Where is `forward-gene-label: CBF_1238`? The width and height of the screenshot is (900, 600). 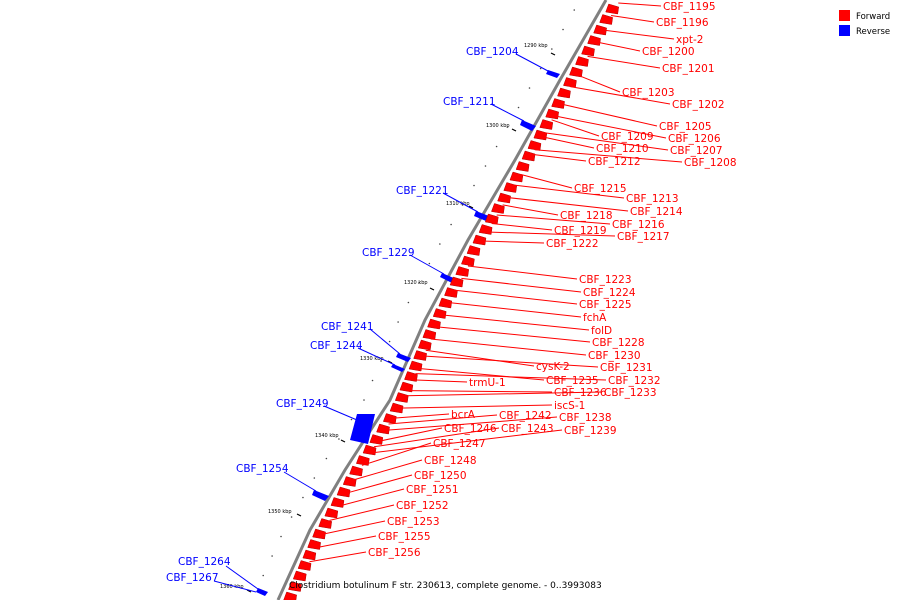 forward-gene-label: CBF_1238 is located at coordinates (585, 418).